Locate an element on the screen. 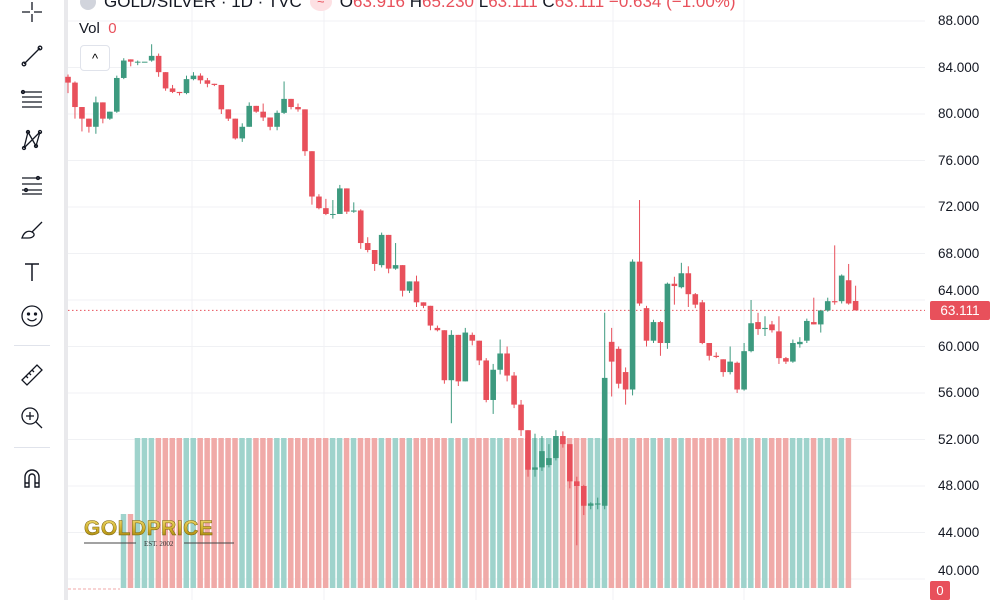  svg-text: GOLDPRICE is located at coordinates (148, 528).